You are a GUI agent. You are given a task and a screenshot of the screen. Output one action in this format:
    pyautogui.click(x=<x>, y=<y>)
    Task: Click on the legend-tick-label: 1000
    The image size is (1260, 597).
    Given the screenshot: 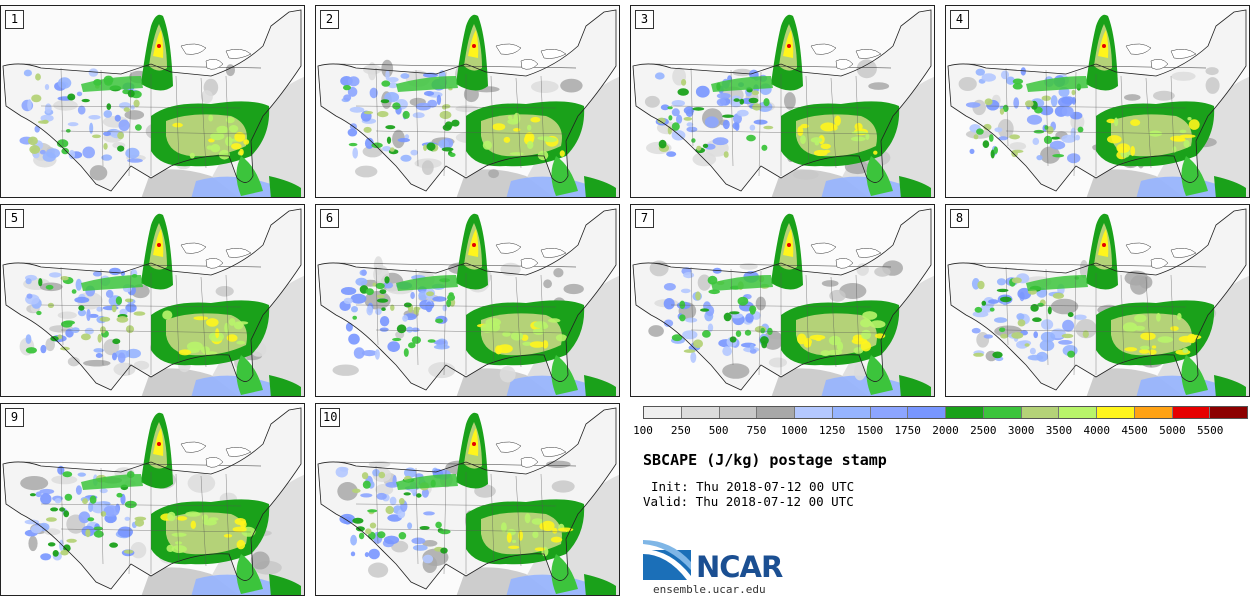 What is the action you would take?
    pyautogui.click(x=794, y=430)
    